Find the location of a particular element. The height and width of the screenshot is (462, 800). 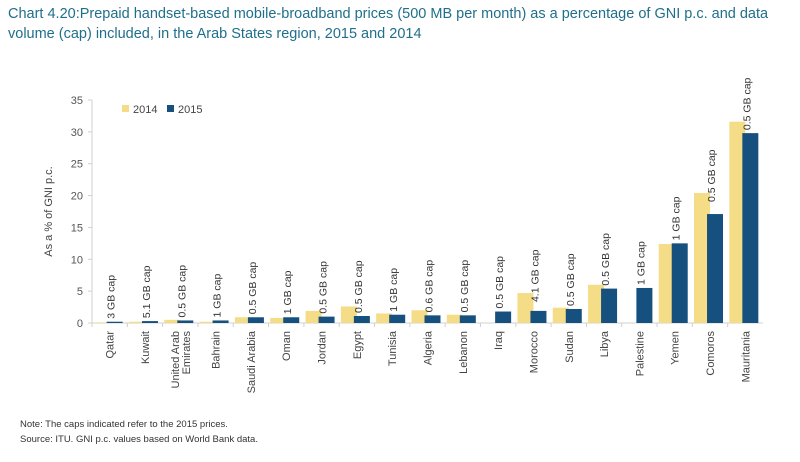

y-tick-label: 20 is located at coordinates (77, 197).